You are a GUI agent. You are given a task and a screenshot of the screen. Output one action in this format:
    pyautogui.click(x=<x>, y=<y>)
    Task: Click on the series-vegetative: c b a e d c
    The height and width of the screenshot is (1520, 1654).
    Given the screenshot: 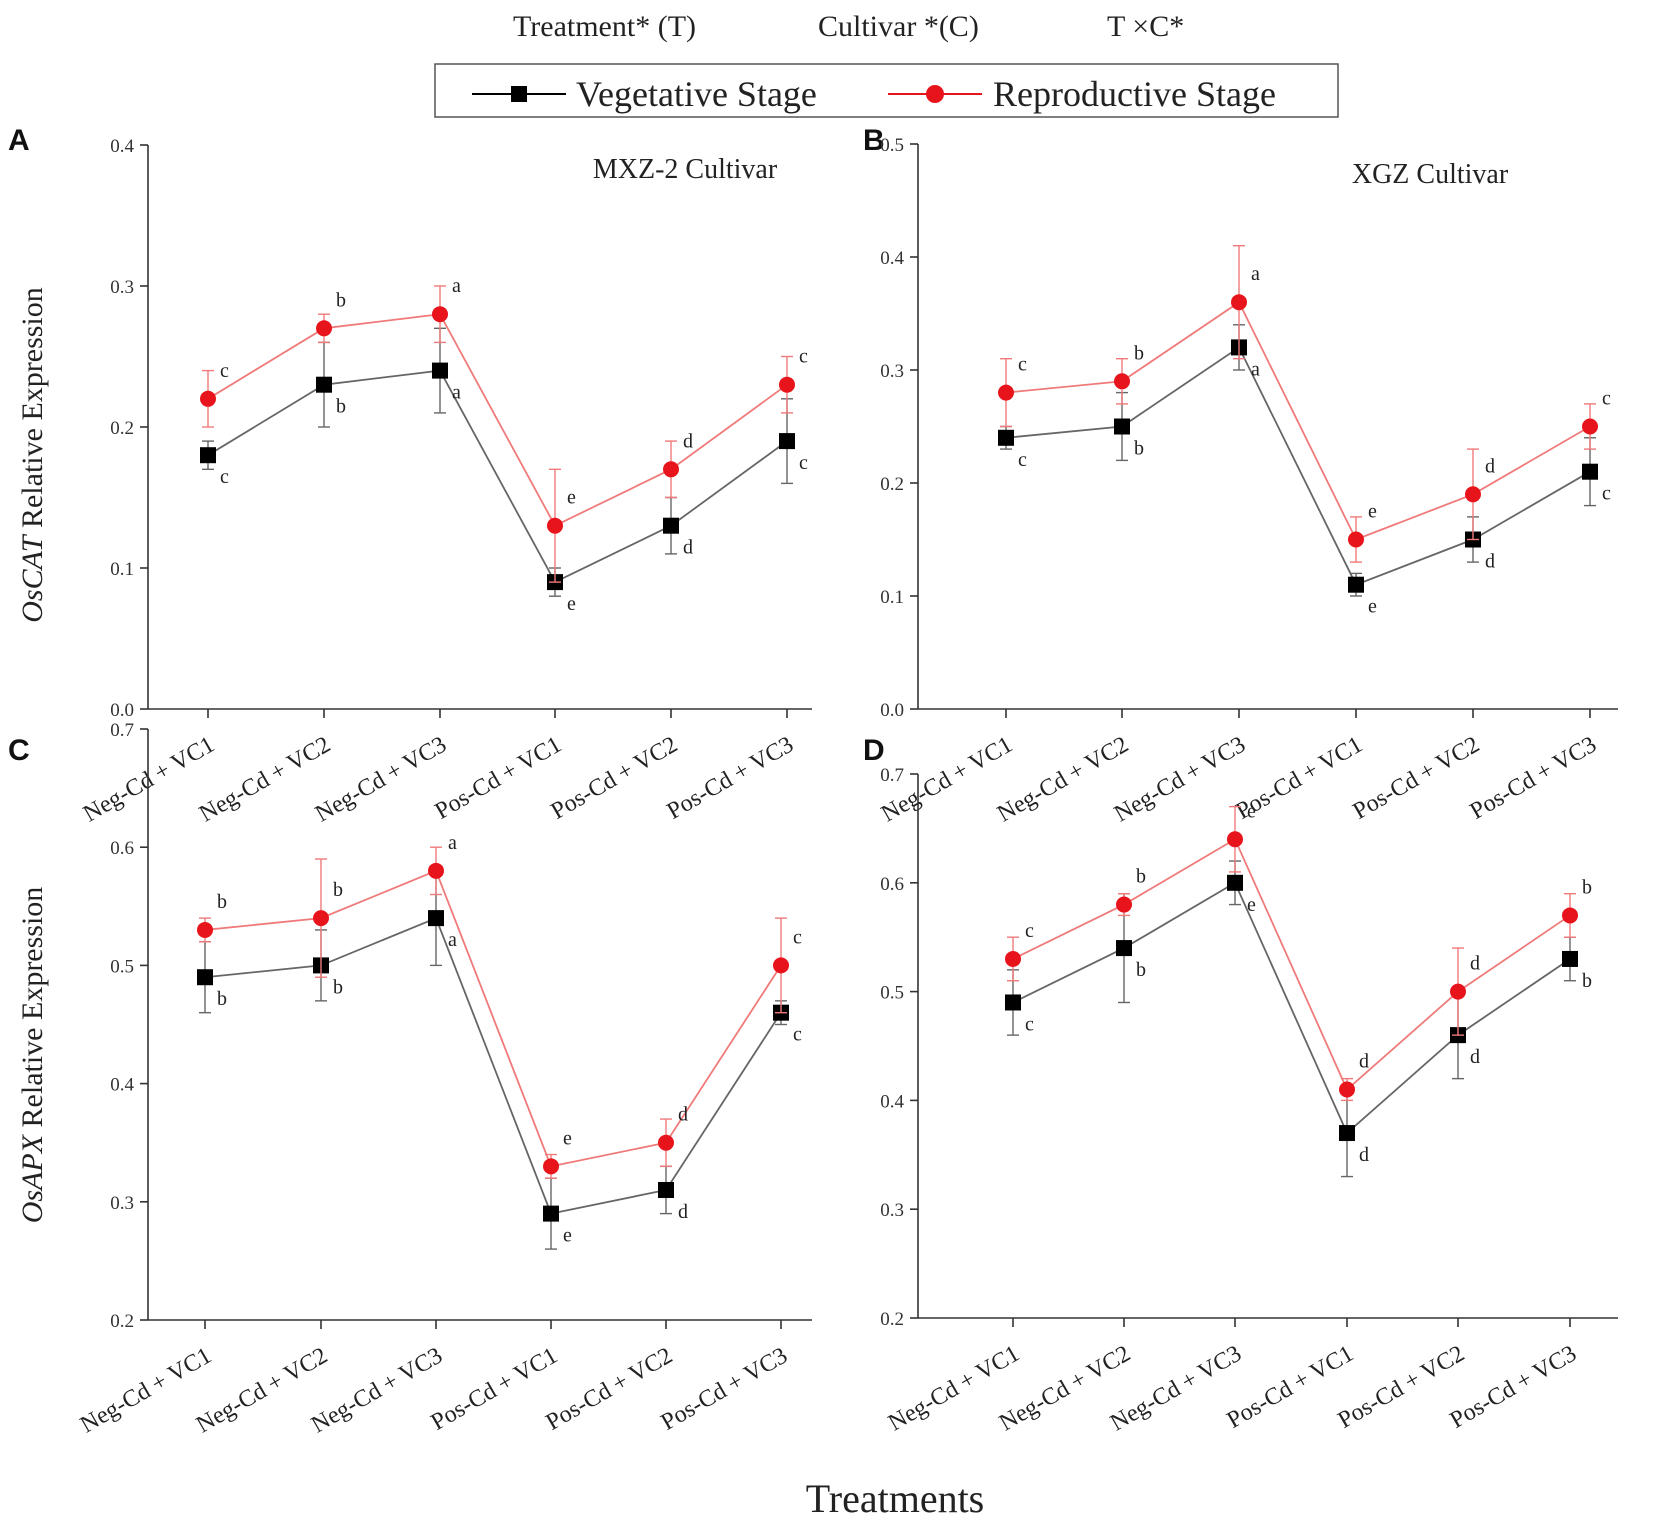 What is the action you would take?
    pyautogui.click(x=504, y=471)
    